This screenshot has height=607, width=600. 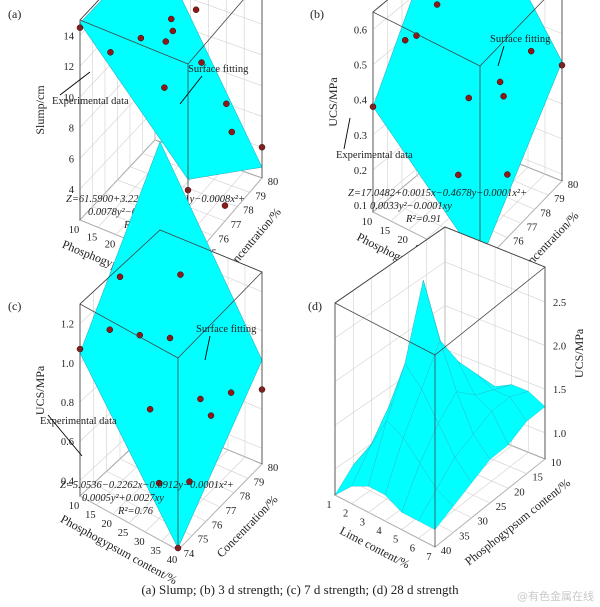 What do you see at coordinates (123, 533) in the screenshot?
I see `x-tick-label: 25` at bounding box center [123, 533].